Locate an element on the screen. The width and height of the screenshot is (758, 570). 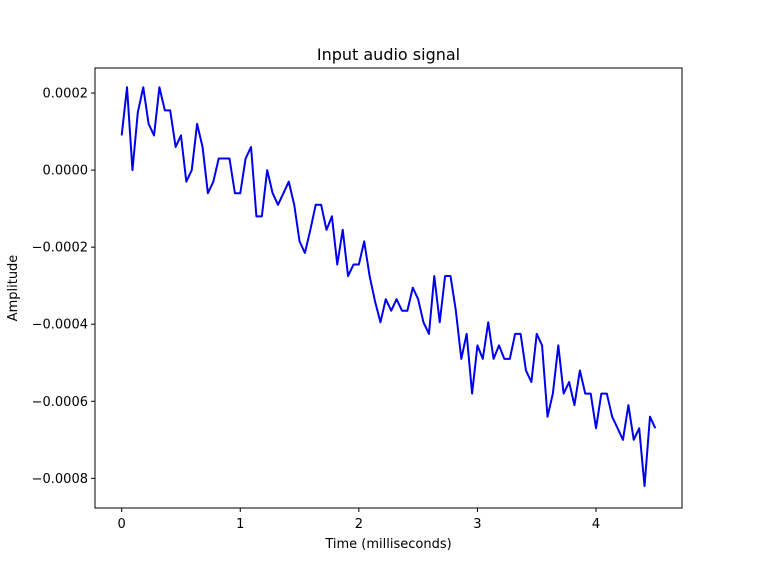
y-tick-label: 0.0002 is located at coordinates (66, 94).